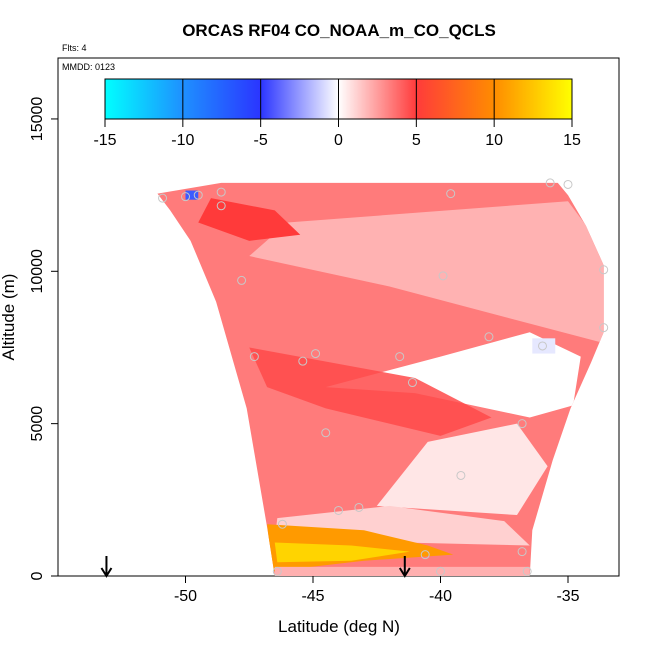  I want to click on field-pink-band, so click(426, 273).